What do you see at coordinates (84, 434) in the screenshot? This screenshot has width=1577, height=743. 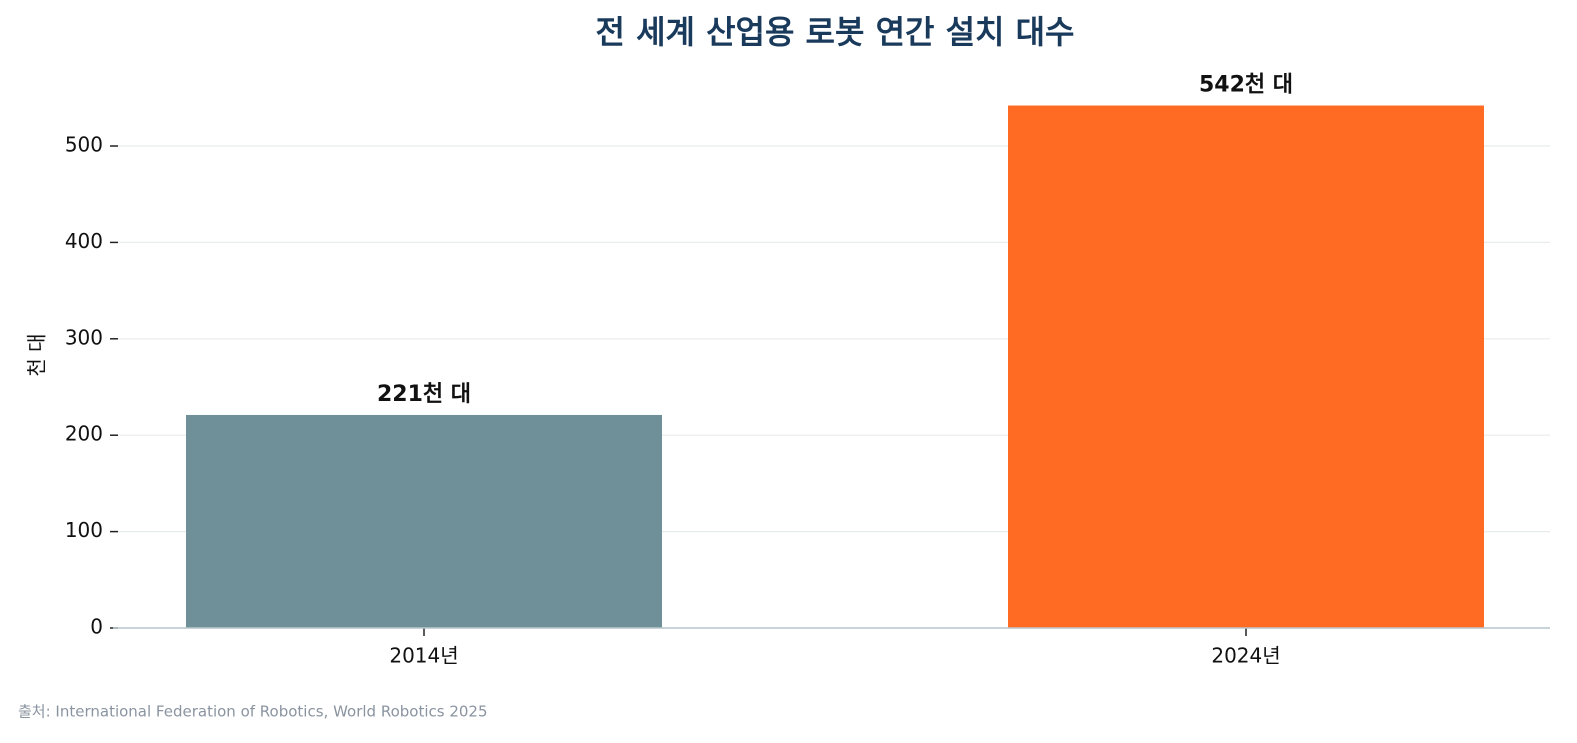 I see `y-tick-label: 200` at bounding box center [84, 434].